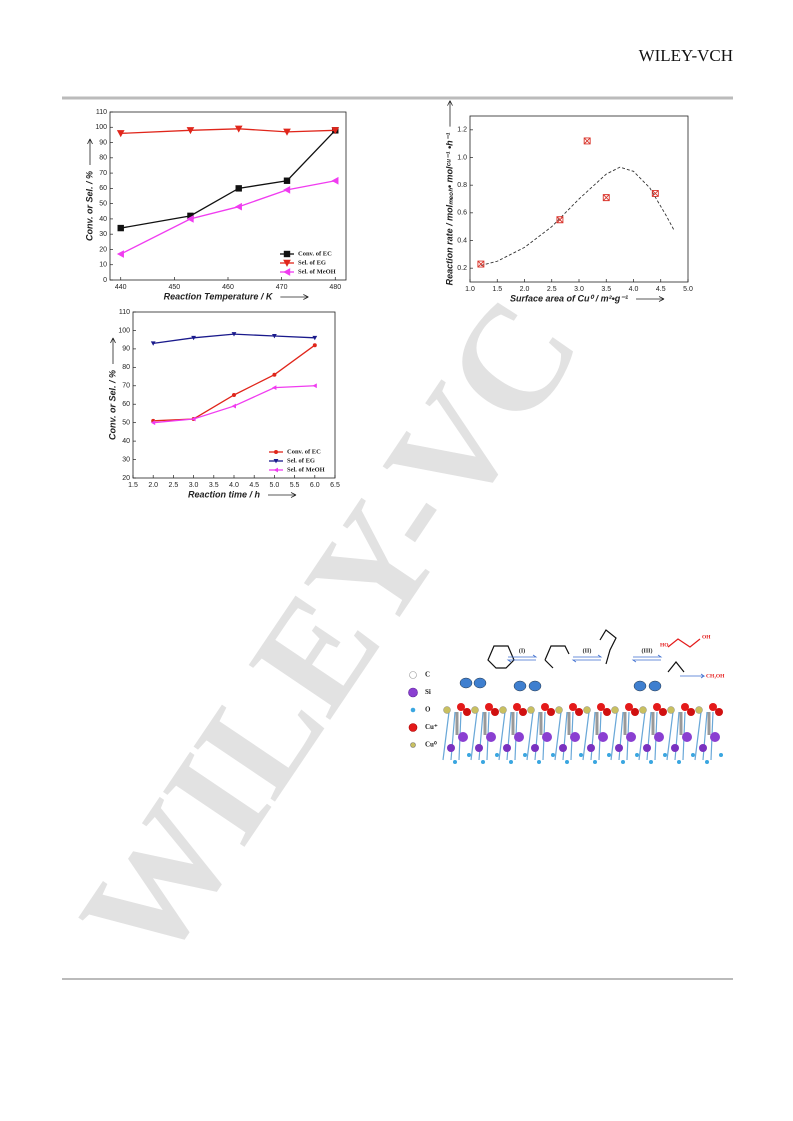 The width and height of the screenshot is (793, 1121). I want to click on y-tick-label: 10, so click(103, 265).